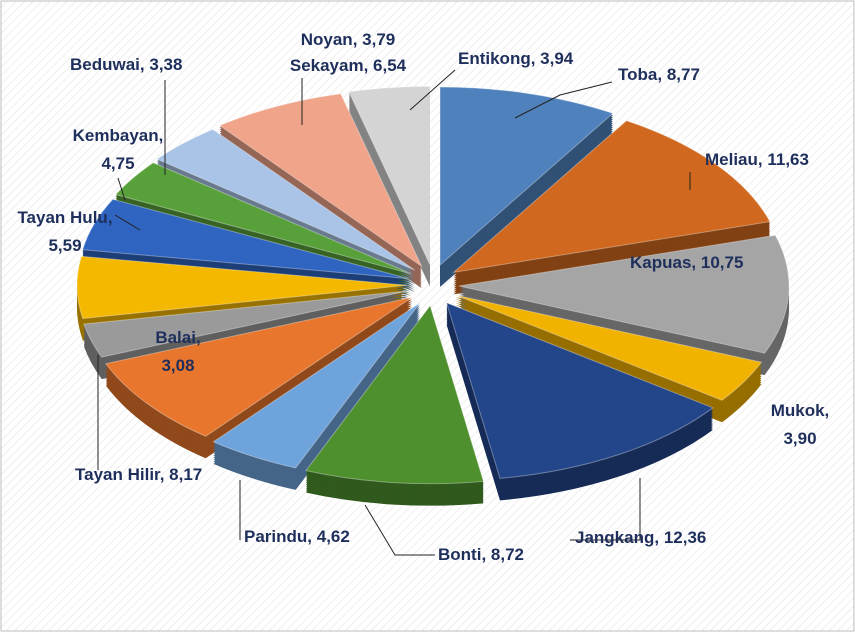 This screenshot has width=855, height=632. I want to click on data-label: Beduwai, 3,38, so click(126, 64).